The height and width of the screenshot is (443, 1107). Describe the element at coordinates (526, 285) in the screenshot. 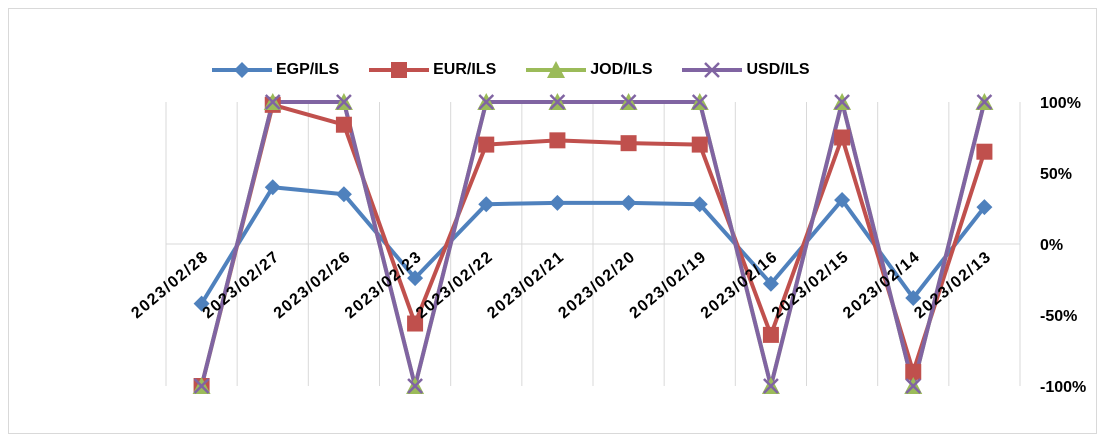

I see `x-tick-label: 2023/02/21` at that location.